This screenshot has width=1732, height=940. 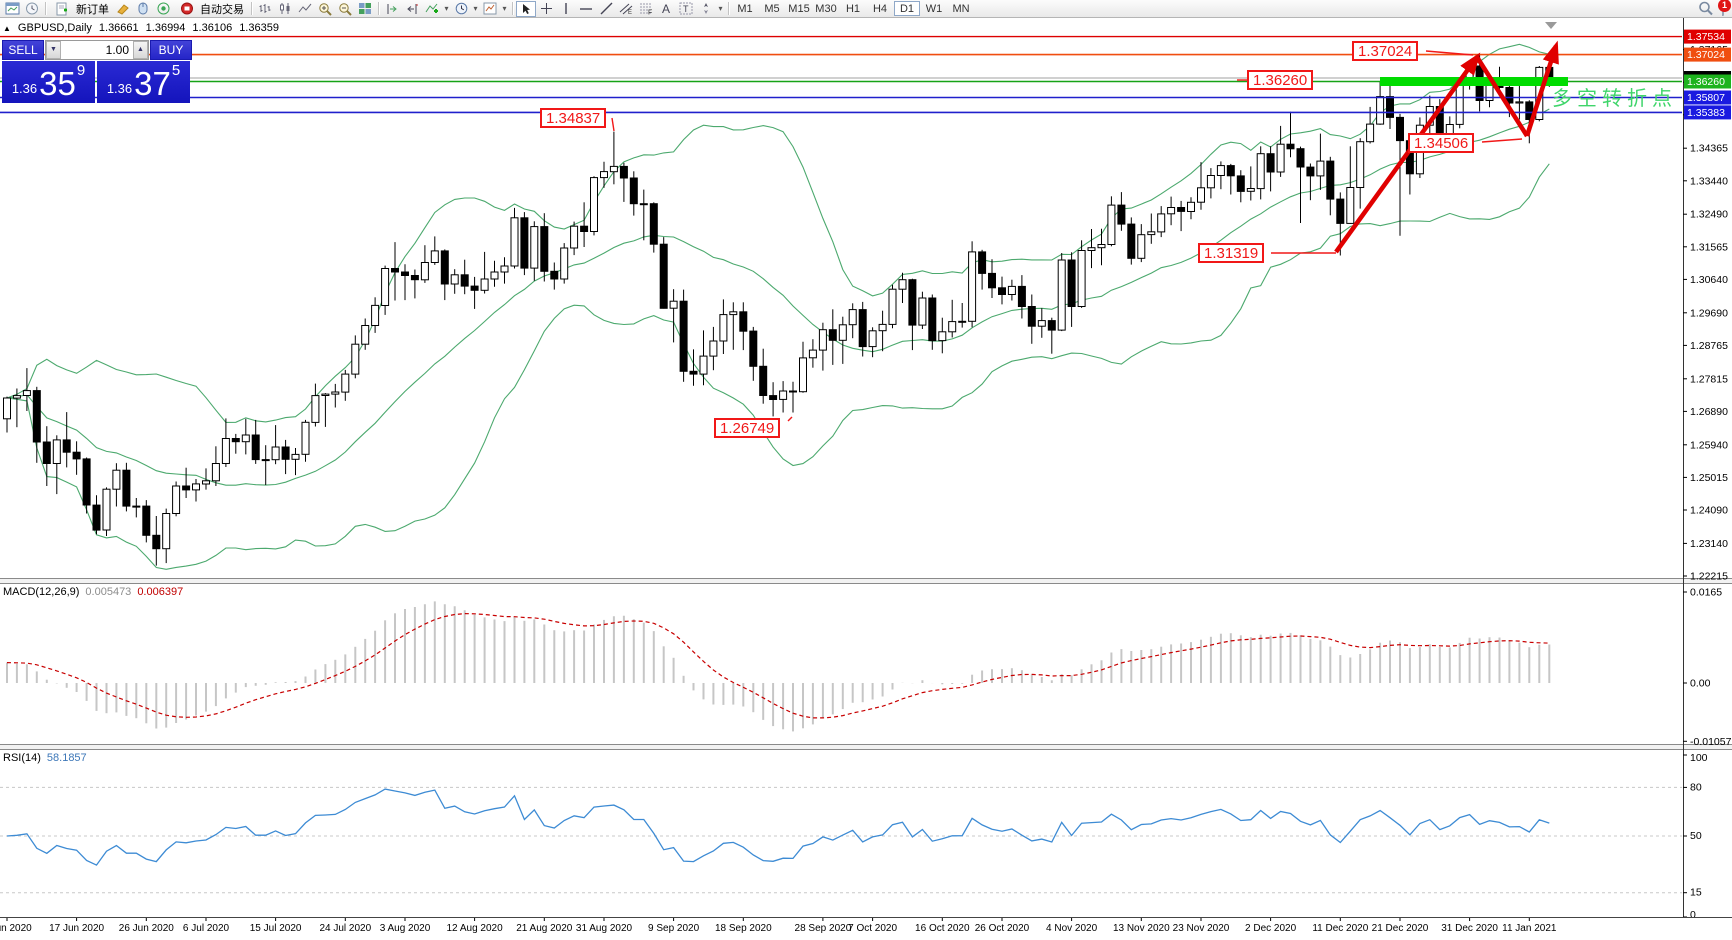 I want to click on symbol-title: GBPUSD,Daily, so click(x=54, y=28).